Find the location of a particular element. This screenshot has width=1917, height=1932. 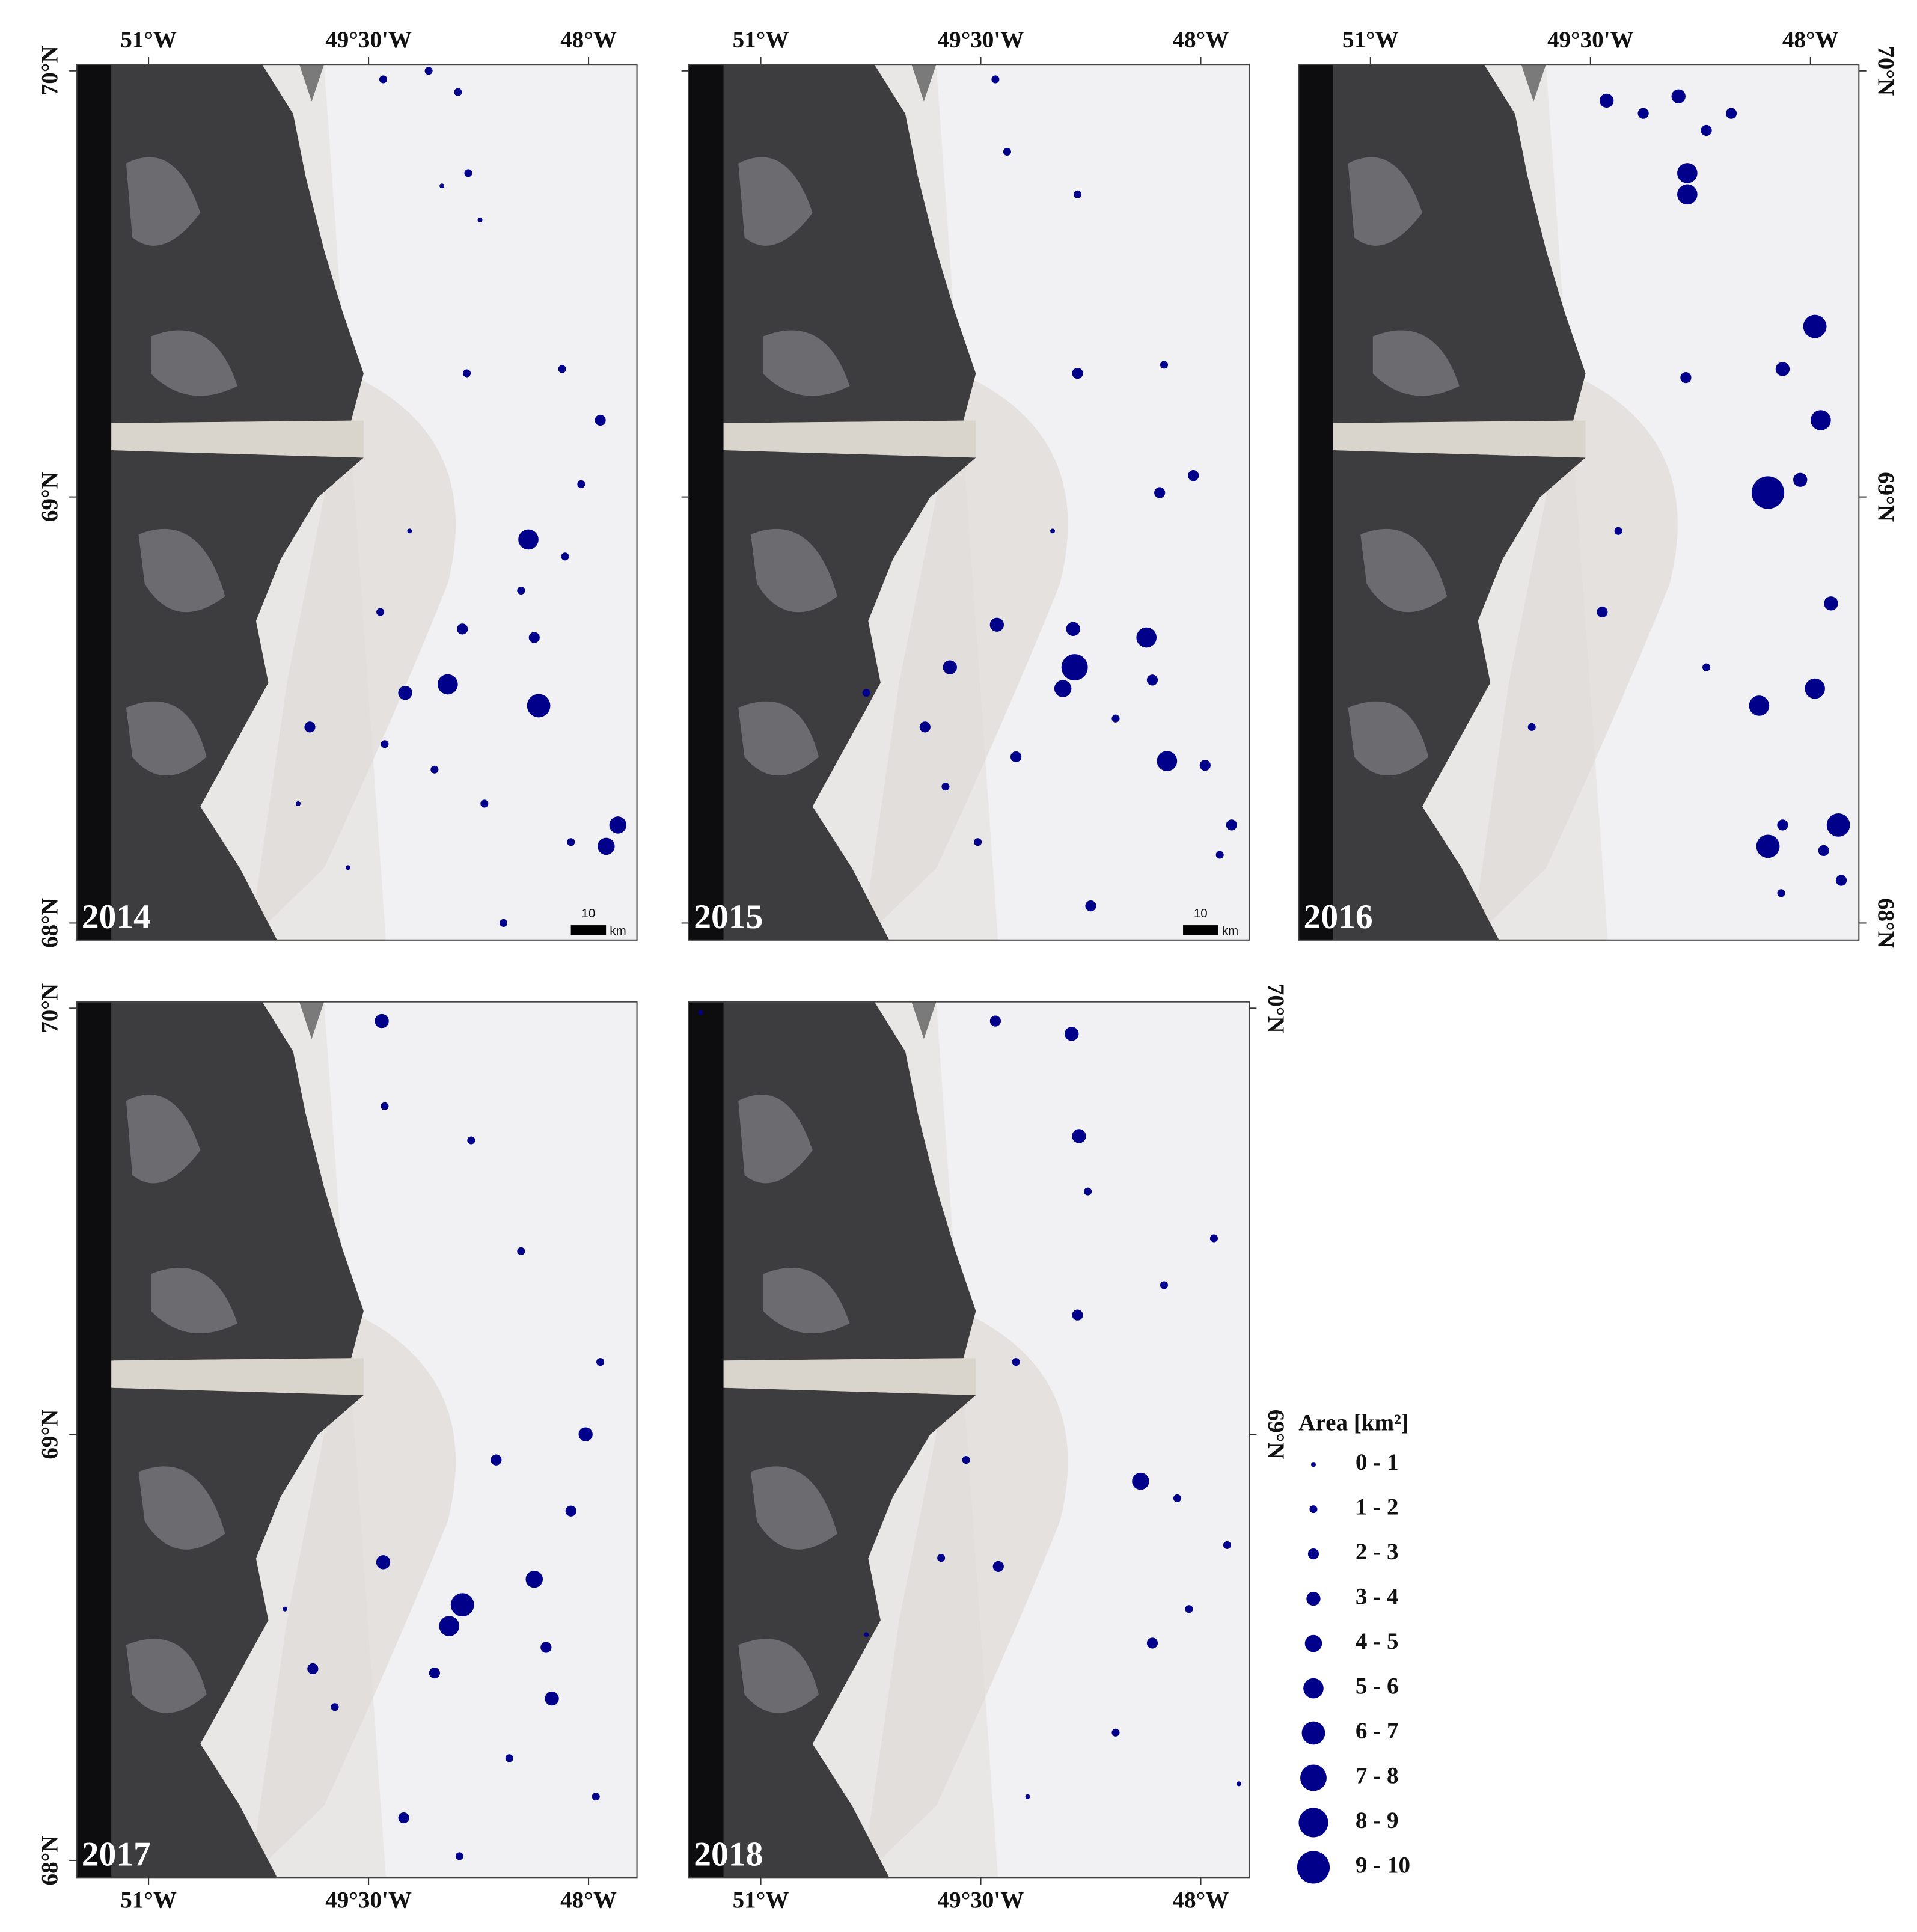

map-panel: 51°W 49°30'W 48°W 2015 10 km is located at coordinates (965, 484).